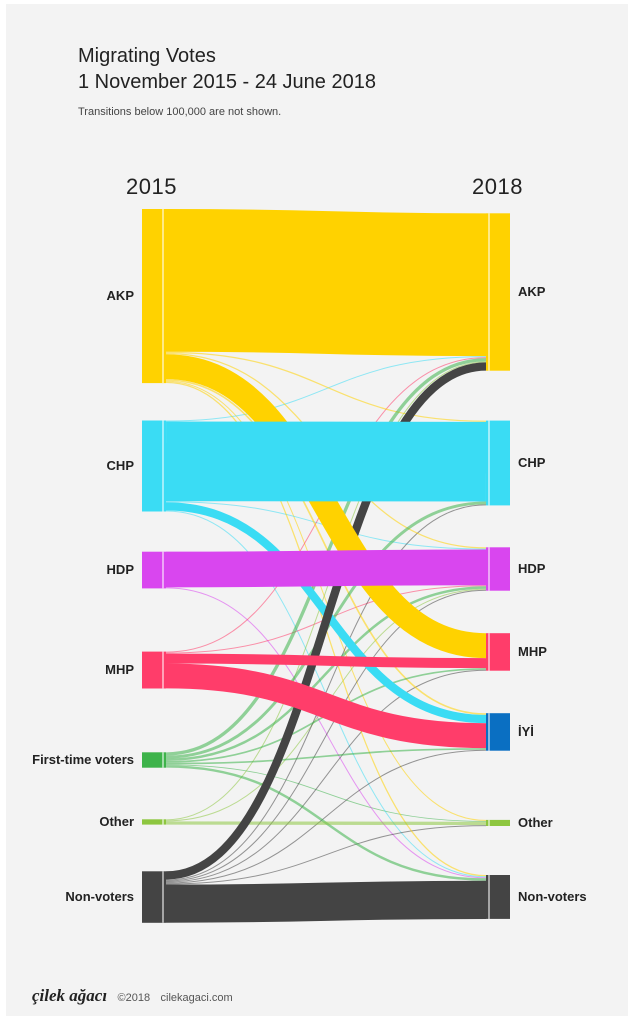  What do you see at coordinates (154, 296) in the screenshot?
I see `node-left-akp` at bounding box center [154, 296].